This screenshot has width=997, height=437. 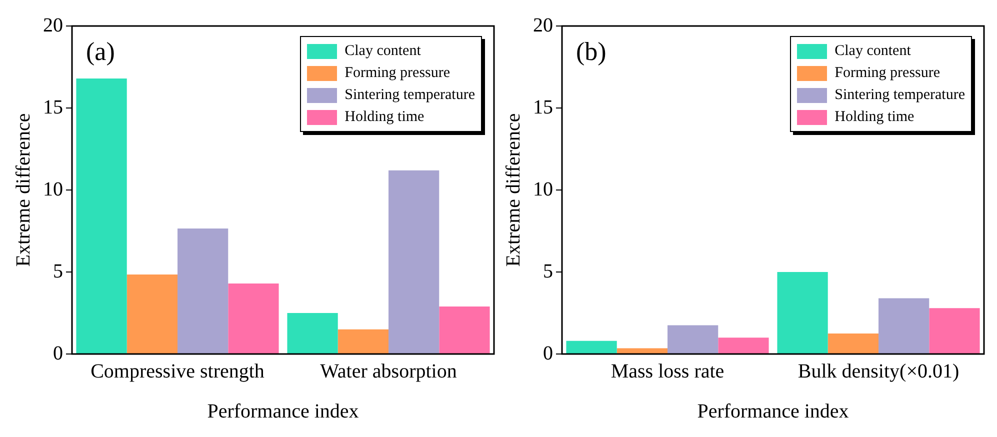 What do you see at coordinates (100, 51) in the screenshot?
I see `annotation: (a)` at bounding box center [100, 51].